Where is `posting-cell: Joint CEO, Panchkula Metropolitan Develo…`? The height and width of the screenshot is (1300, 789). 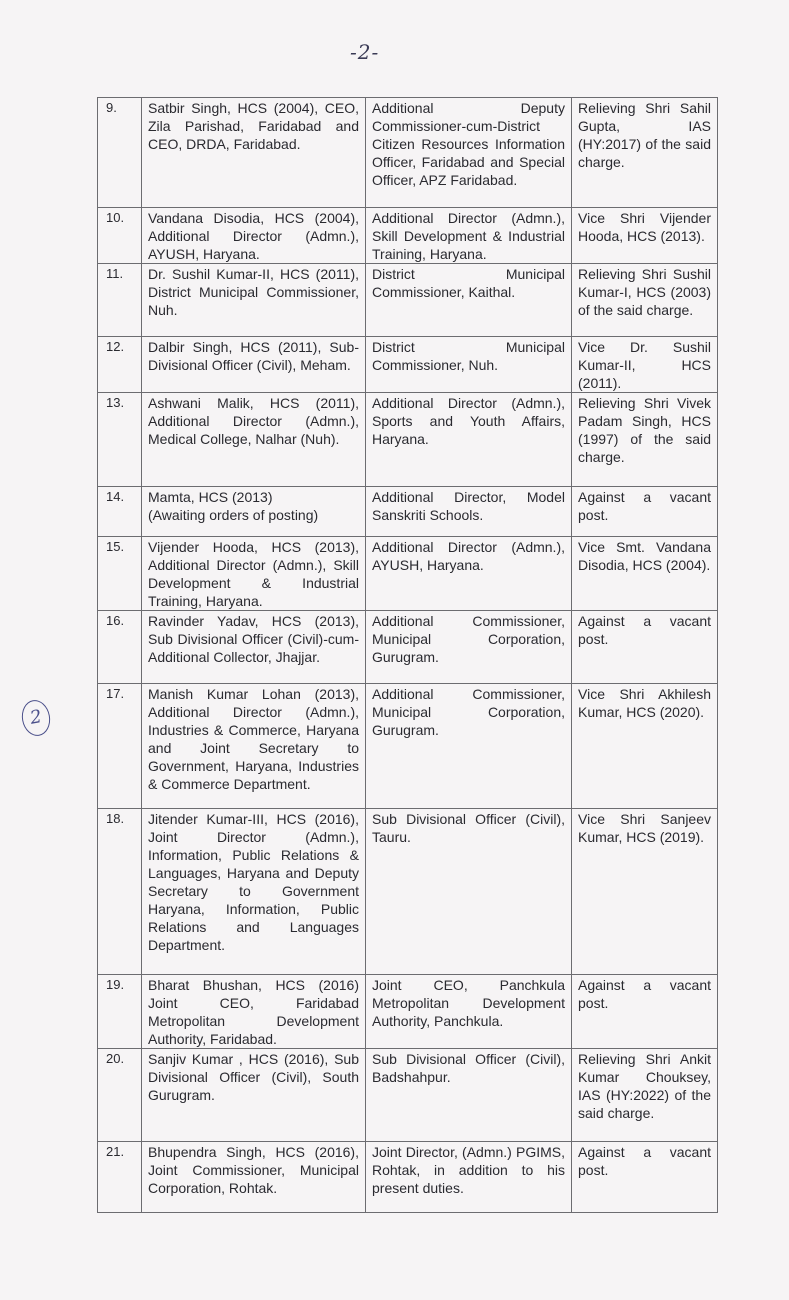
posting-cell: Joint CEO, Panchkula Metropolitan Develo… is located at coordinates (468, 1011).